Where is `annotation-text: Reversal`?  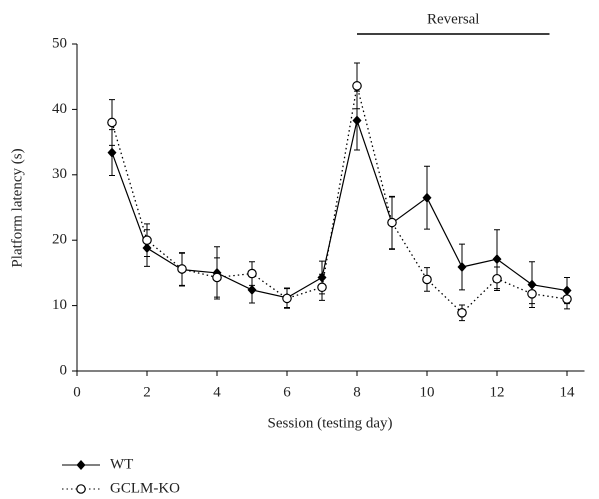
annotation-text: Reversal is located at coordinates (453, 19).